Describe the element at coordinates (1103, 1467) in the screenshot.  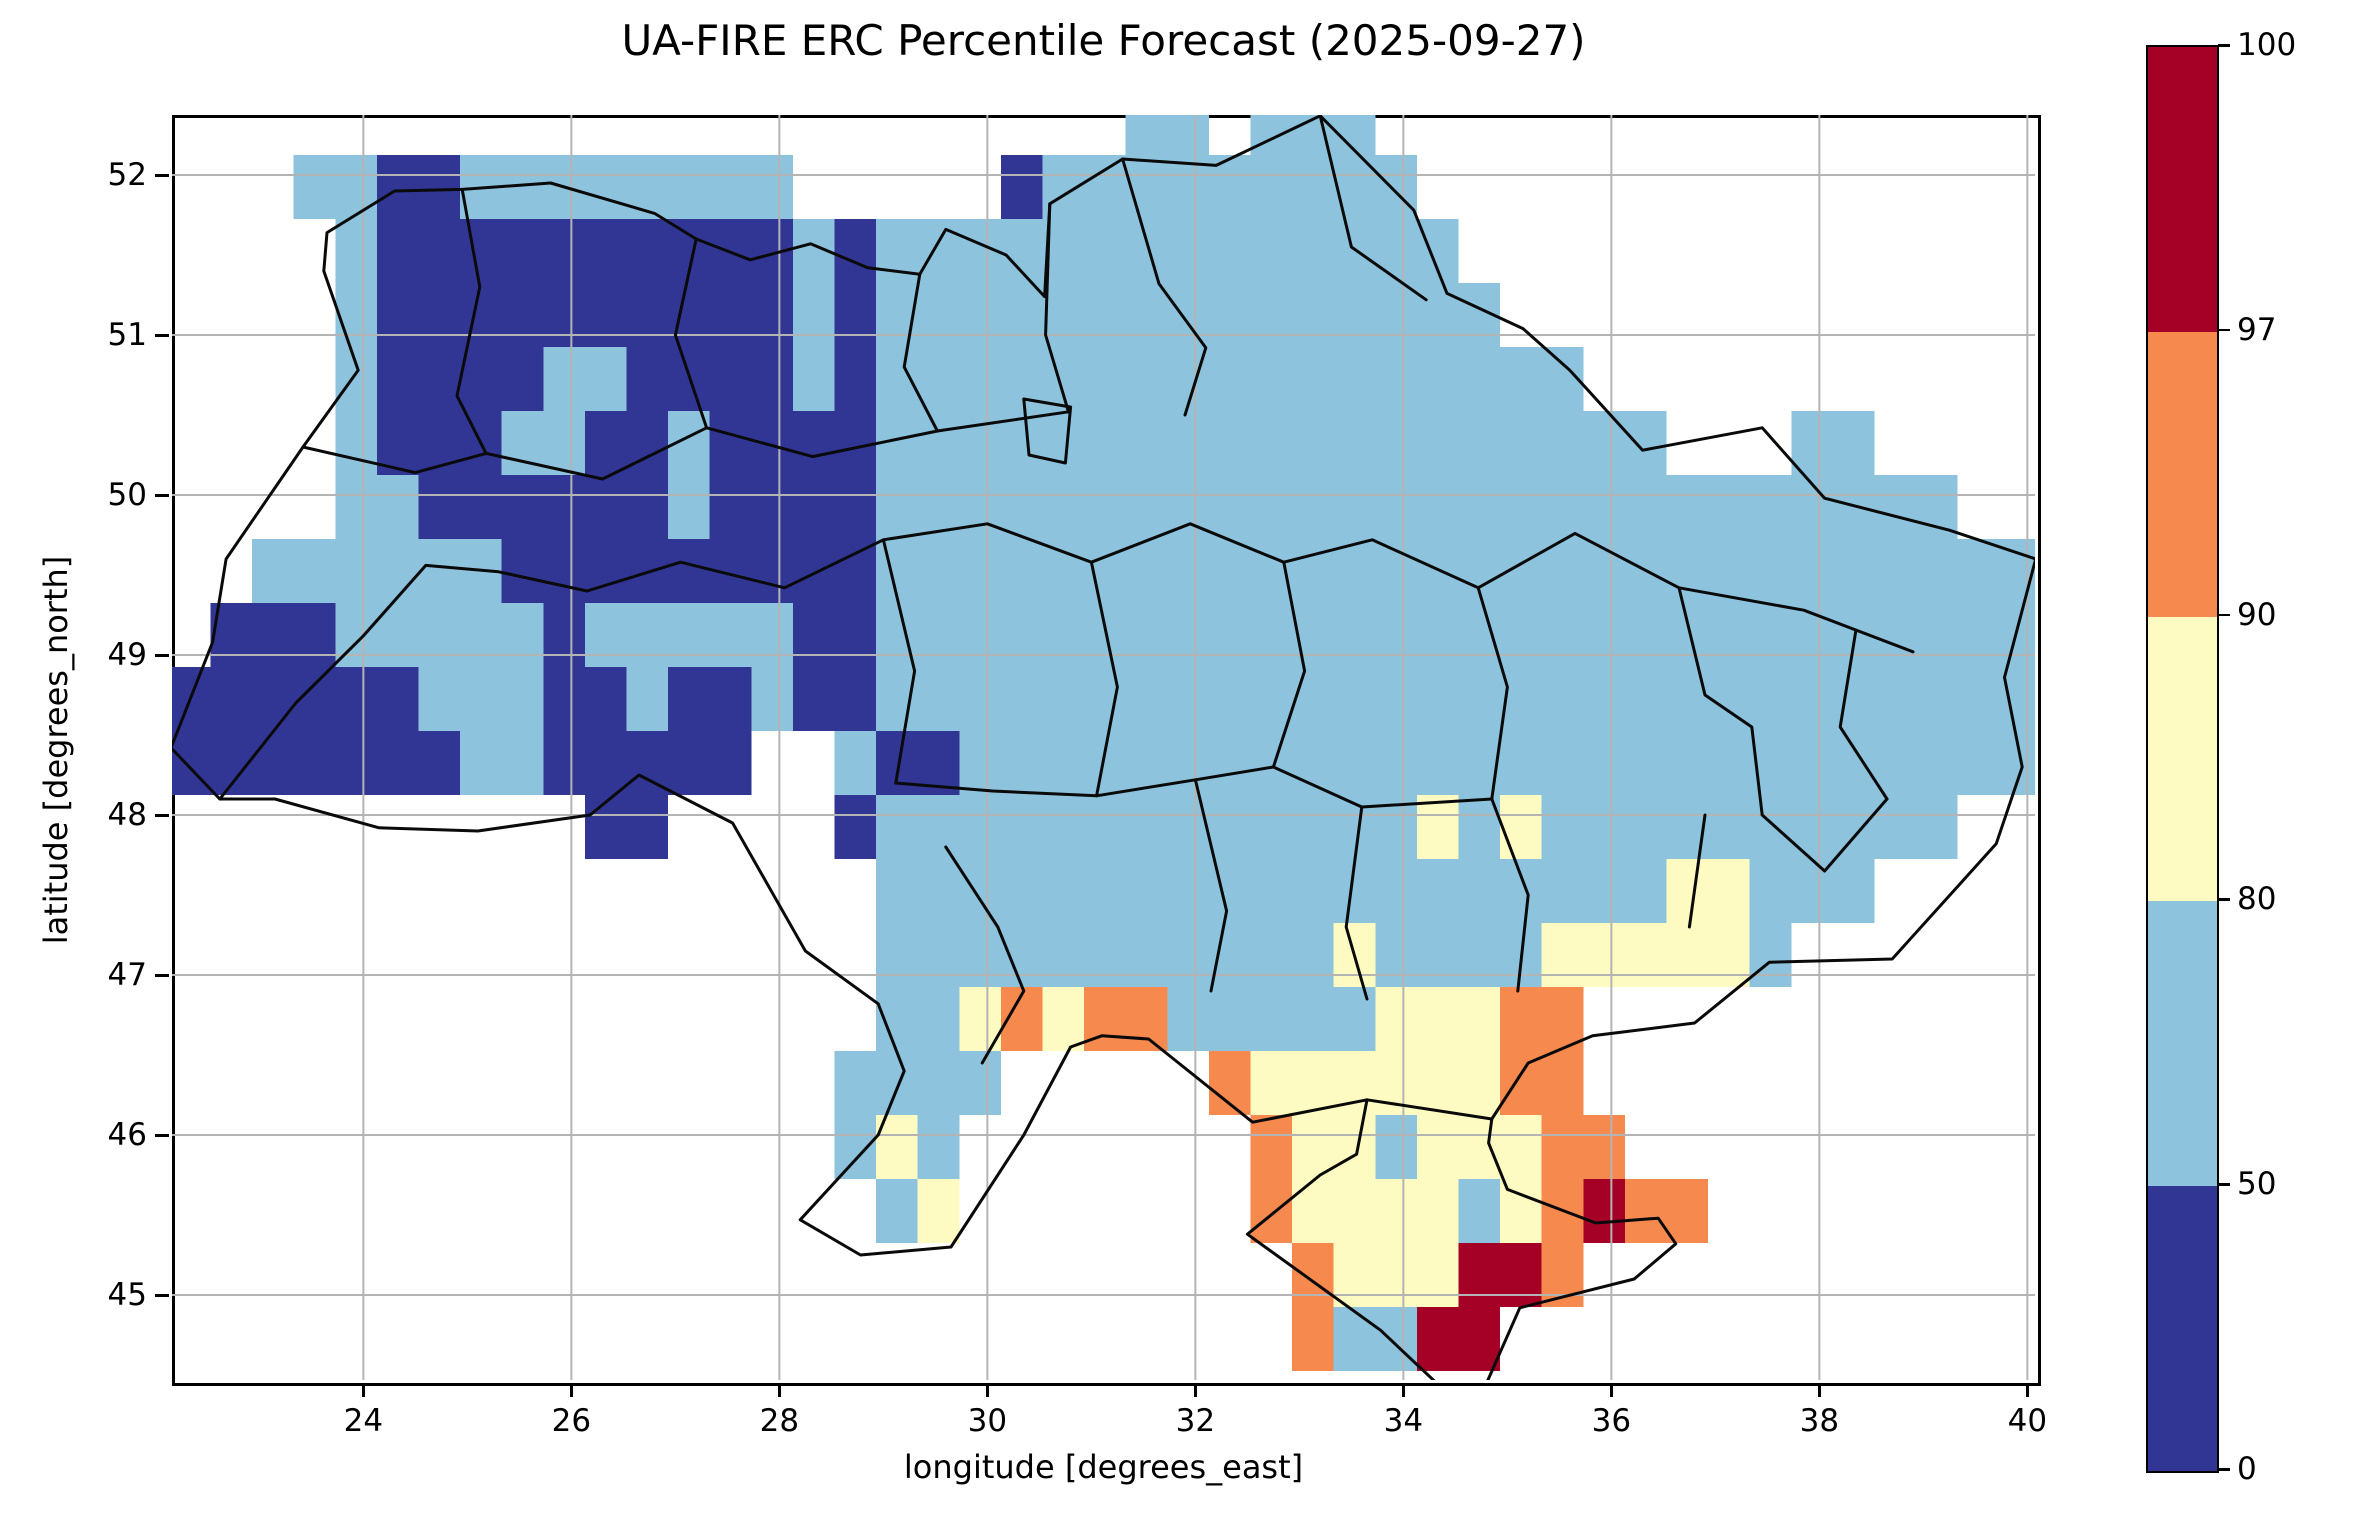
I see `x-axis-label: longitude [degrees_east]` at that location.